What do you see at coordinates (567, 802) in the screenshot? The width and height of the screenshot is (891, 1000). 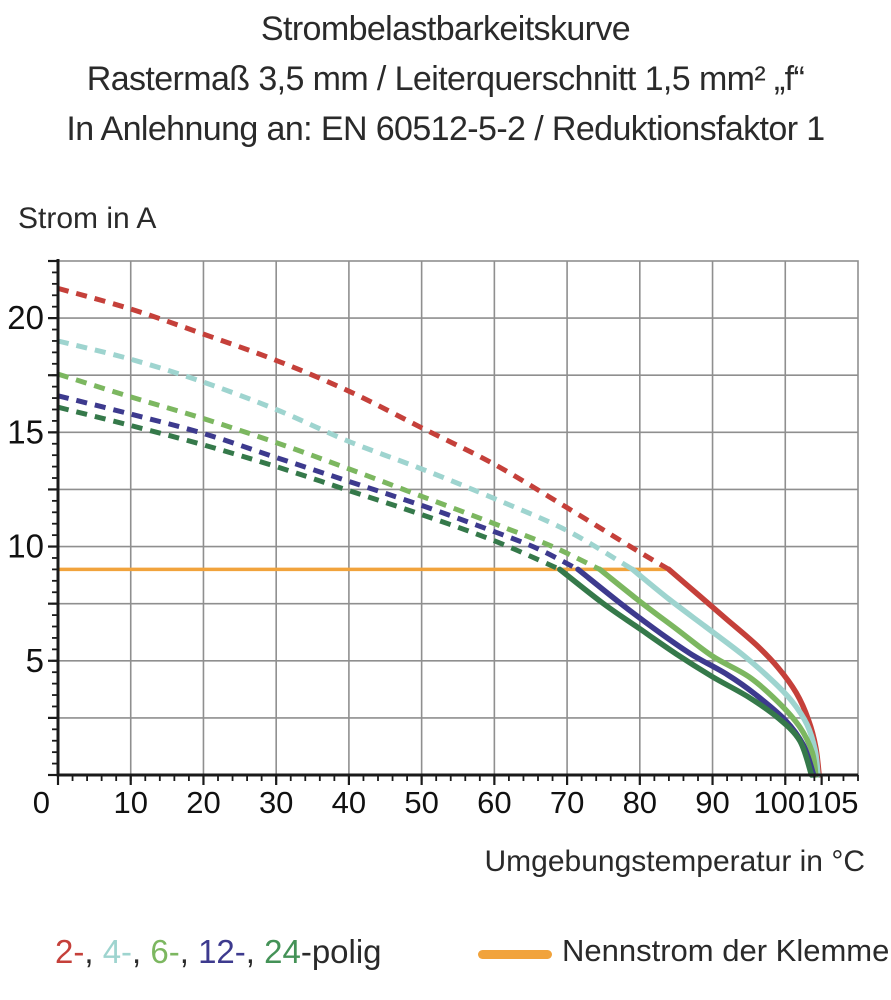 I see `x-tick-label-70: 70` at bounding box center [567, 802].